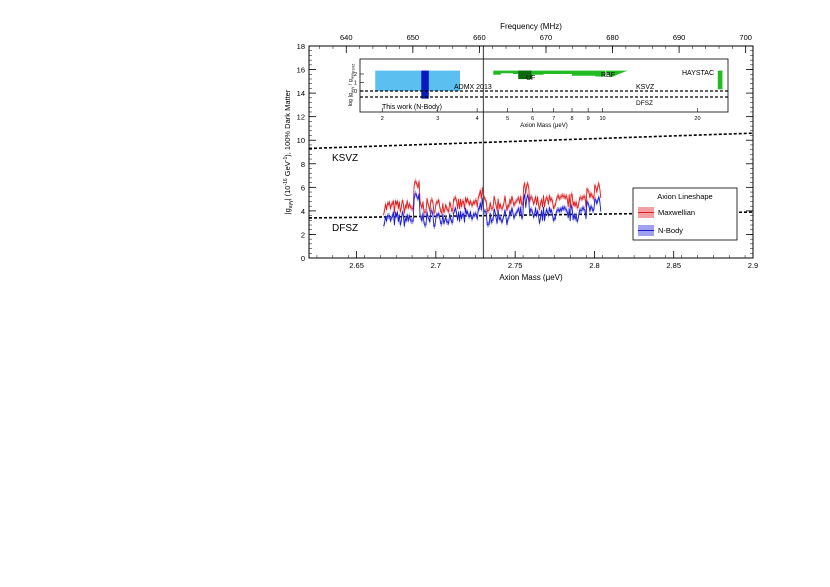 The height and width of the screenshot is (587, 830). I want to click on inset-y-tick-label: 0, so click(355, 92).